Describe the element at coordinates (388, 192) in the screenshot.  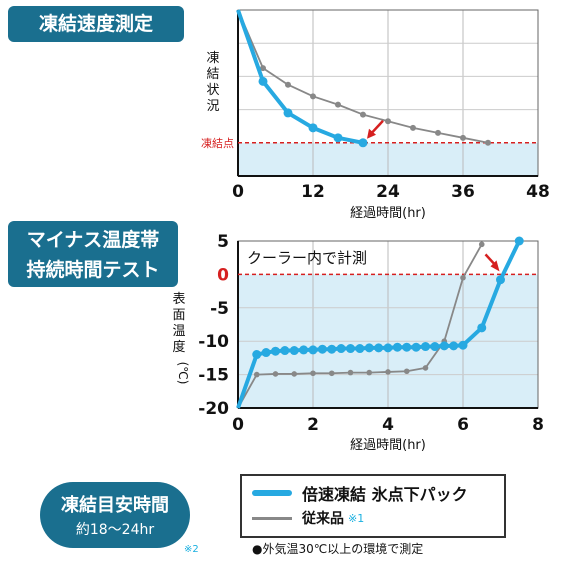
I see `x-tick-label: 24` at that location.